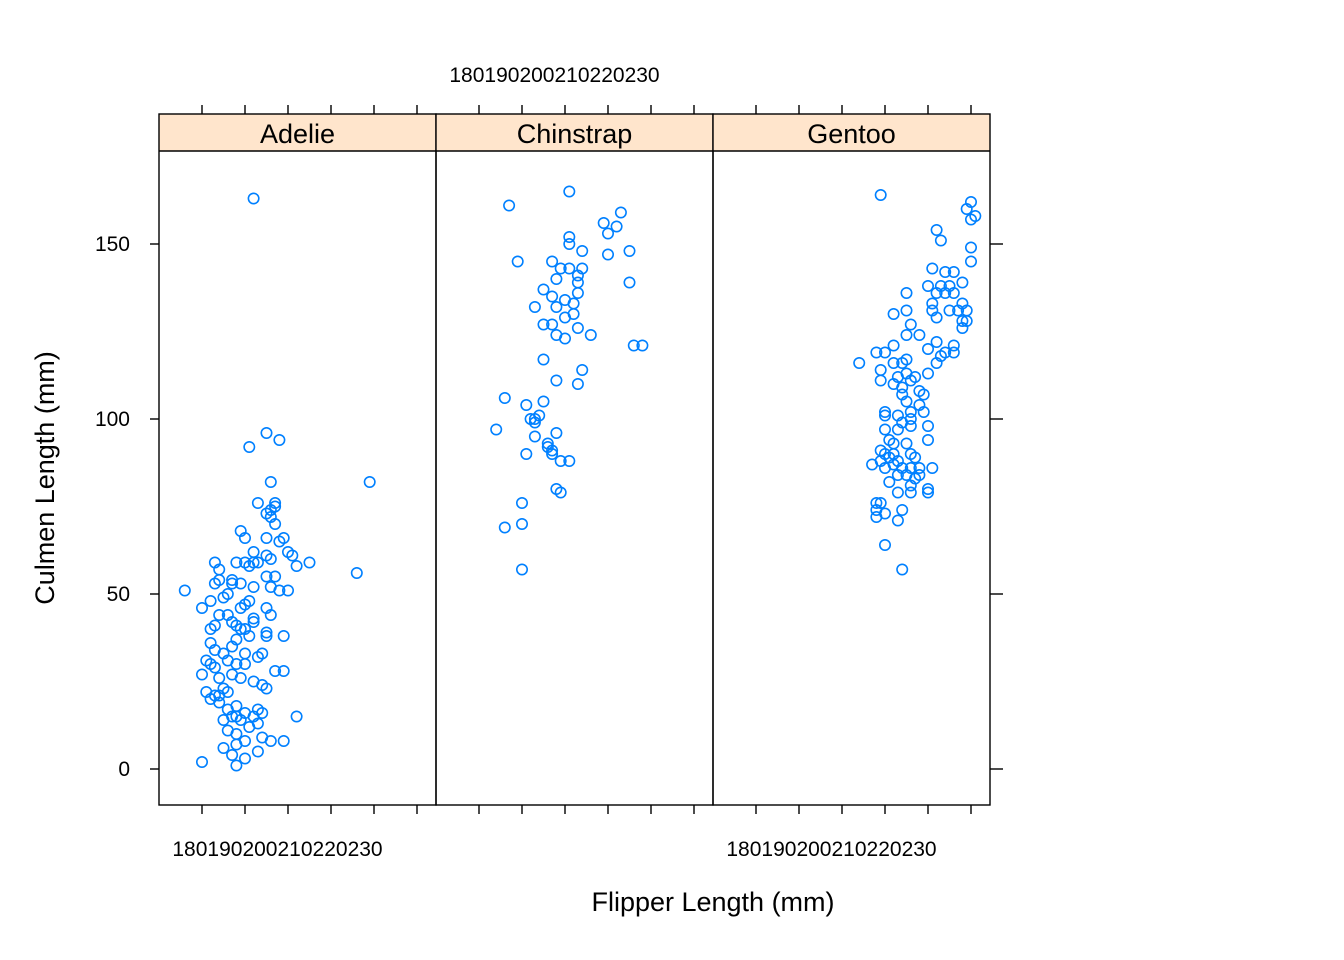 This screenshot has width=1344, height=960. Describe the element at coordinates (118, 594) in the screenshot. I see `y-tick-label: 50` at that location.